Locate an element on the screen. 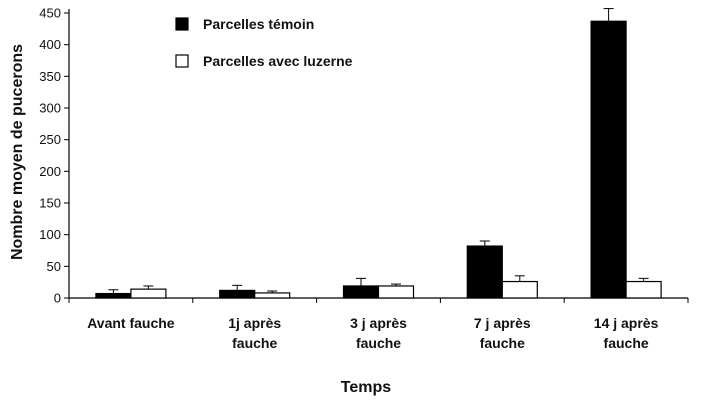 This screenshot has height=405, width=711. y-tick-label: 350 is located at coordinates (50, 76).